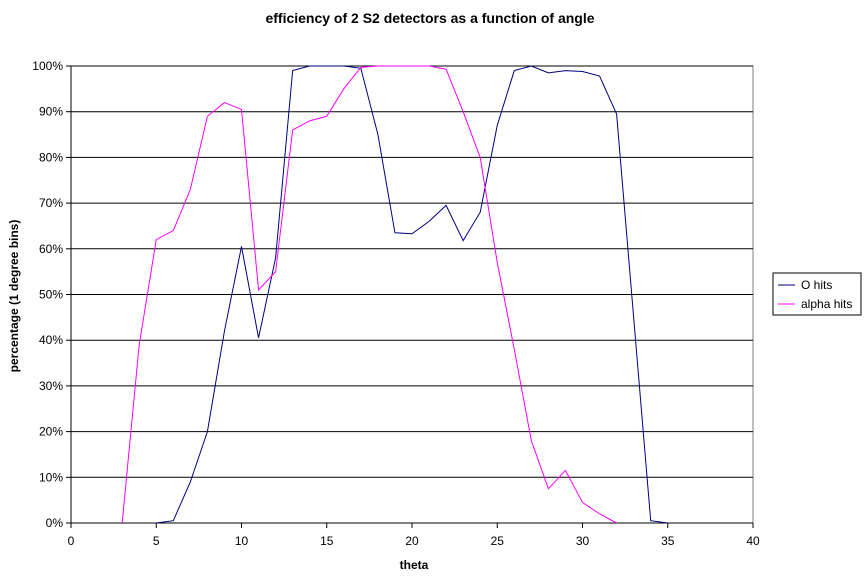  I want to click on y-tick-label: 10%, so click(51, 477).